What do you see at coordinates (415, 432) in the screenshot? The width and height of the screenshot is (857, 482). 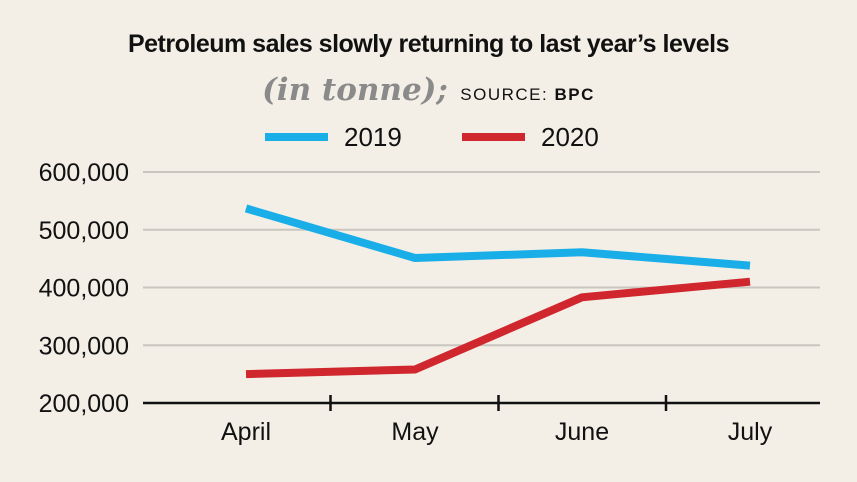 I see `x-tick-label: May` at bounding box center [415, 432].